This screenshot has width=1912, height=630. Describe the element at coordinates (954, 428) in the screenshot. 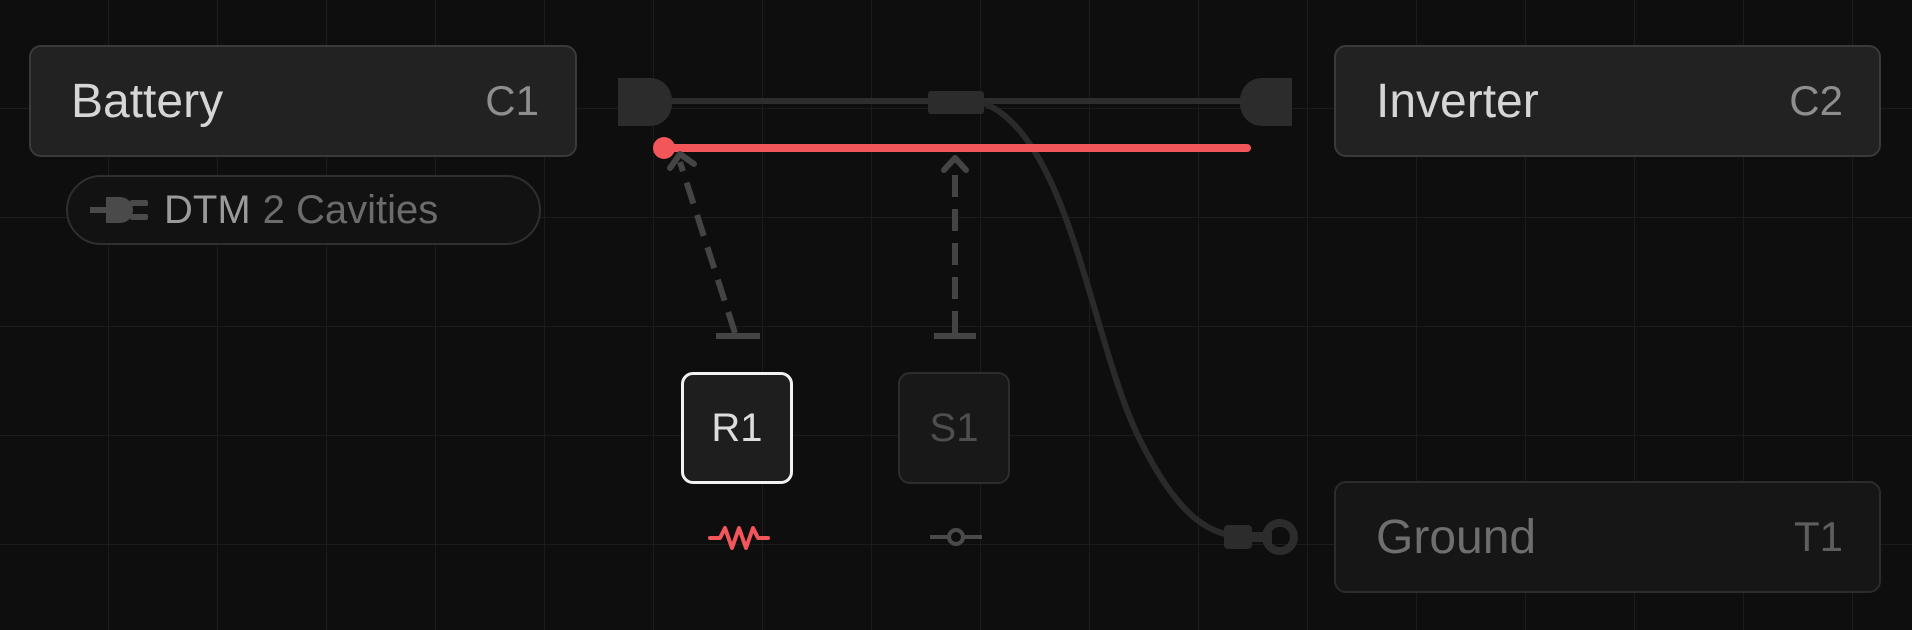

I see `s1-component: S1` at that location.